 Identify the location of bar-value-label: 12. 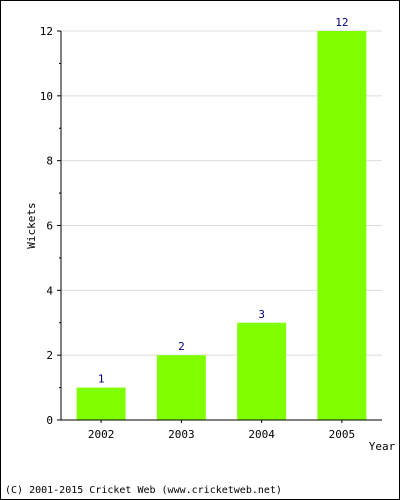
(341, 22).